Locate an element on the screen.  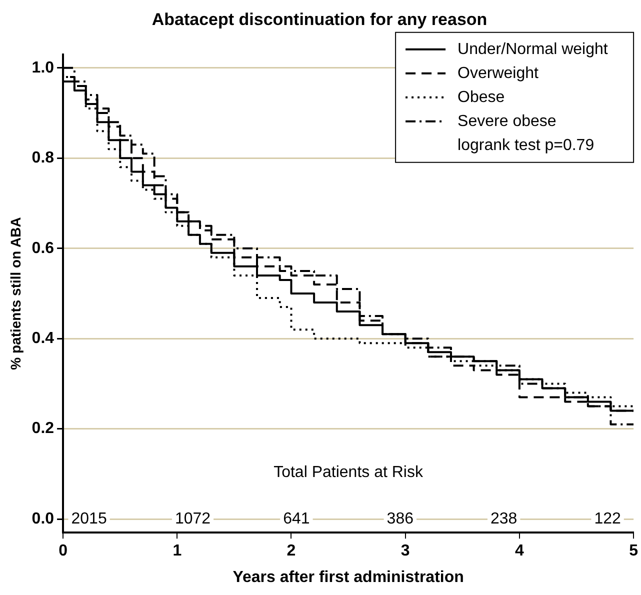
annotation: 1072 is located at coordinates (192, 519).